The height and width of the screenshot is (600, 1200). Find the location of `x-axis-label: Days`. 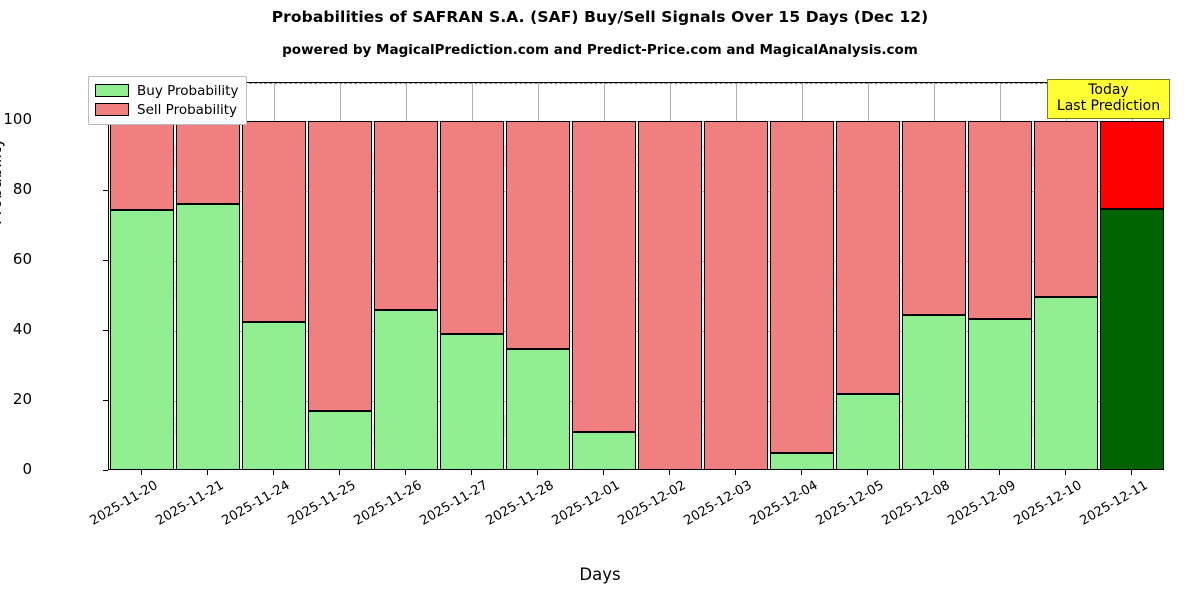

x-axis-label: Days is located at coordinates (600, 574).